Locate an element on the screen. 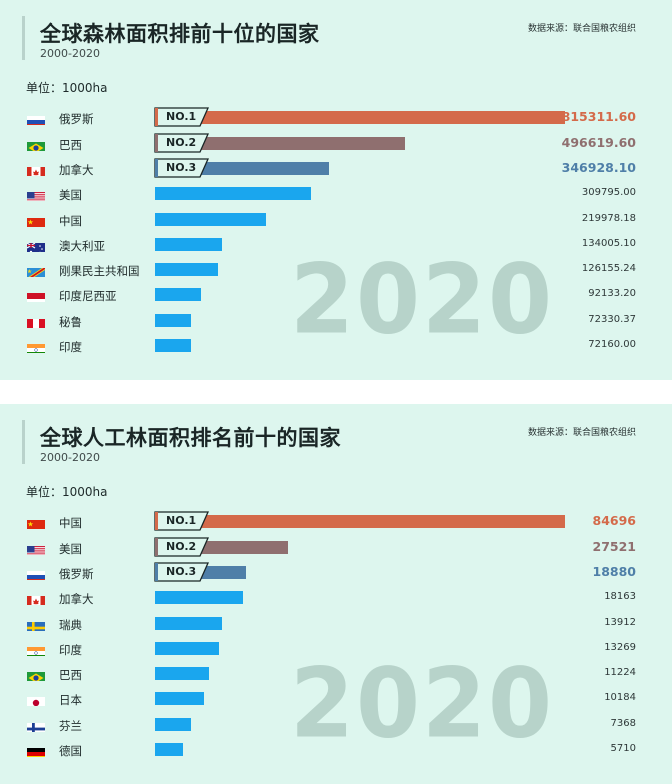 The width and height of the screenshot is (672, 784). value-label: 496619.60 is located at coordinates (598, 142).